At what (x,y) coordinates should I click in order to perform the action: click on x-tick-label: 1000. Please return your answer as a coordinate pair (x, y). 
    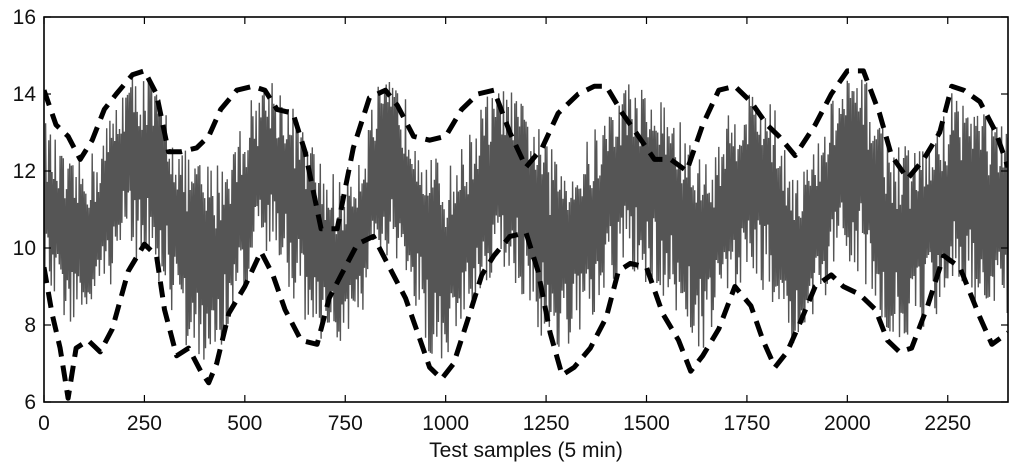
    Looking at the image, I should click on (445, 423).